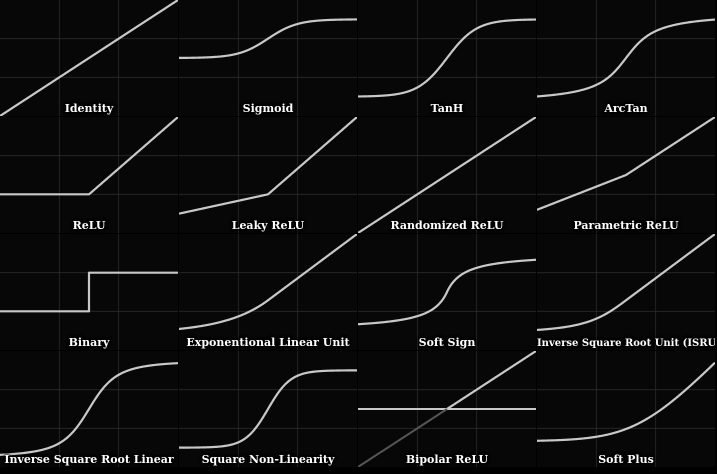  I want to click on chart-panel-arctan: ArcTan, so click(626, 58).